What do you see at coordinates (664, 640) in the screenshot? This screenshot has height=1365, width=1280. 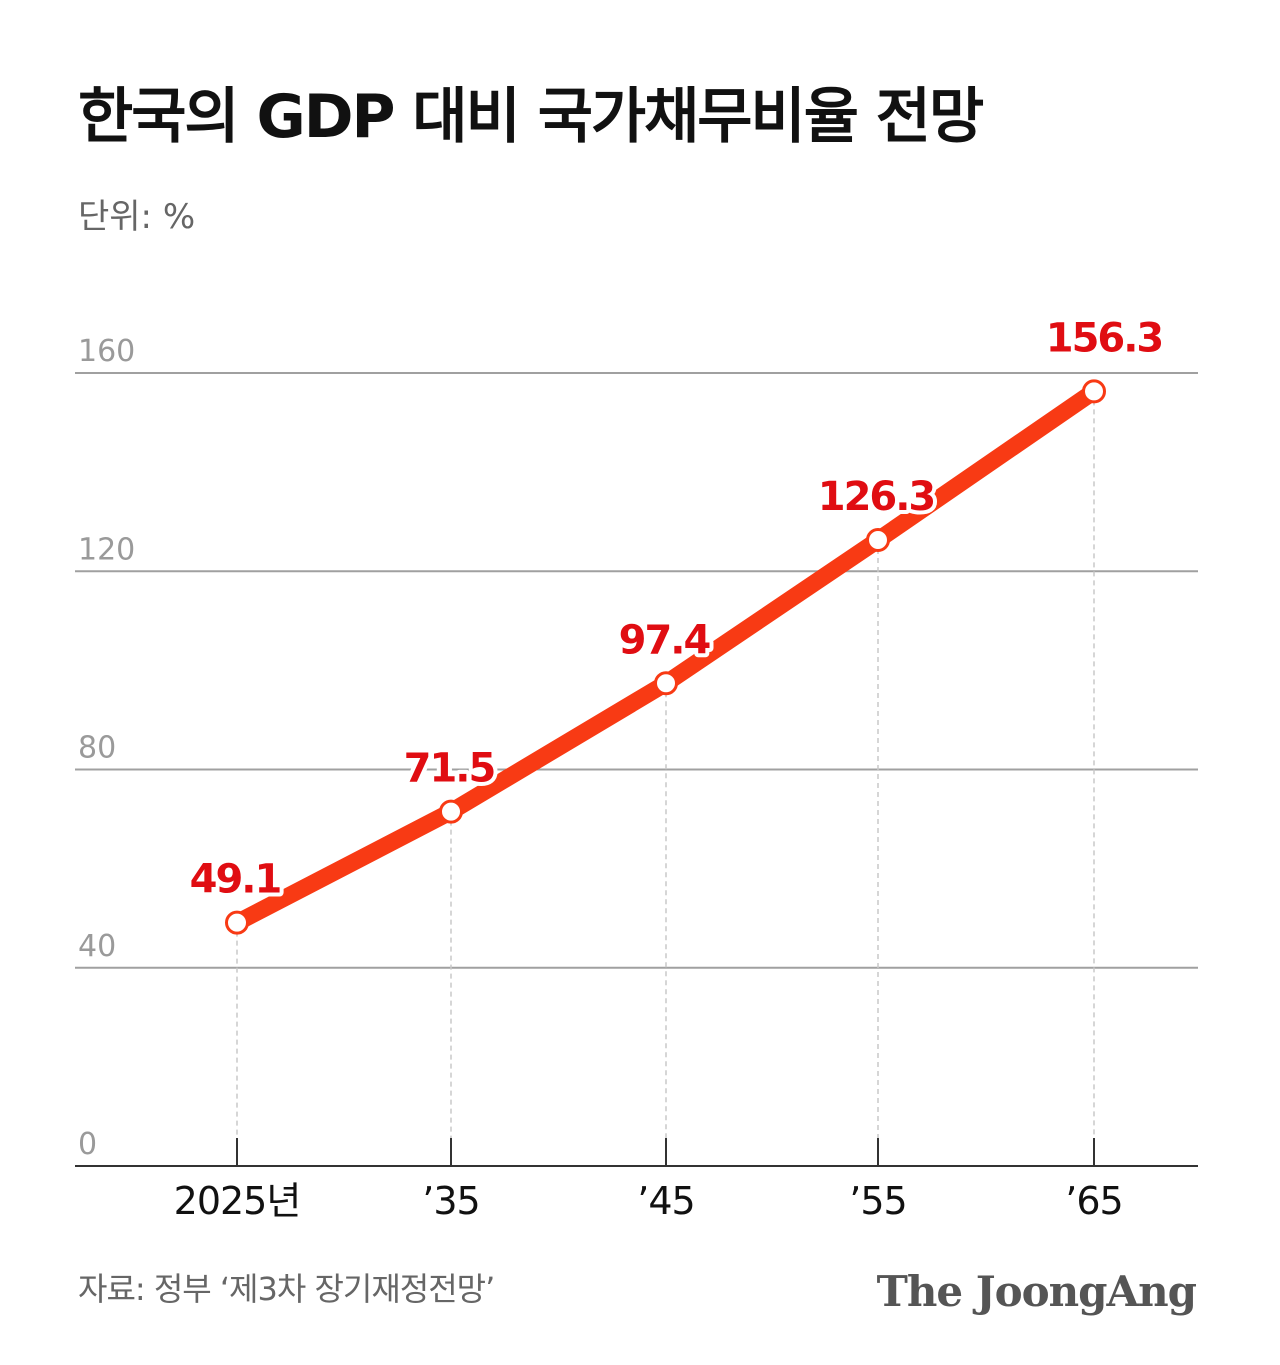 I see `value-label: 97.4` at bounding box center [664, 640].